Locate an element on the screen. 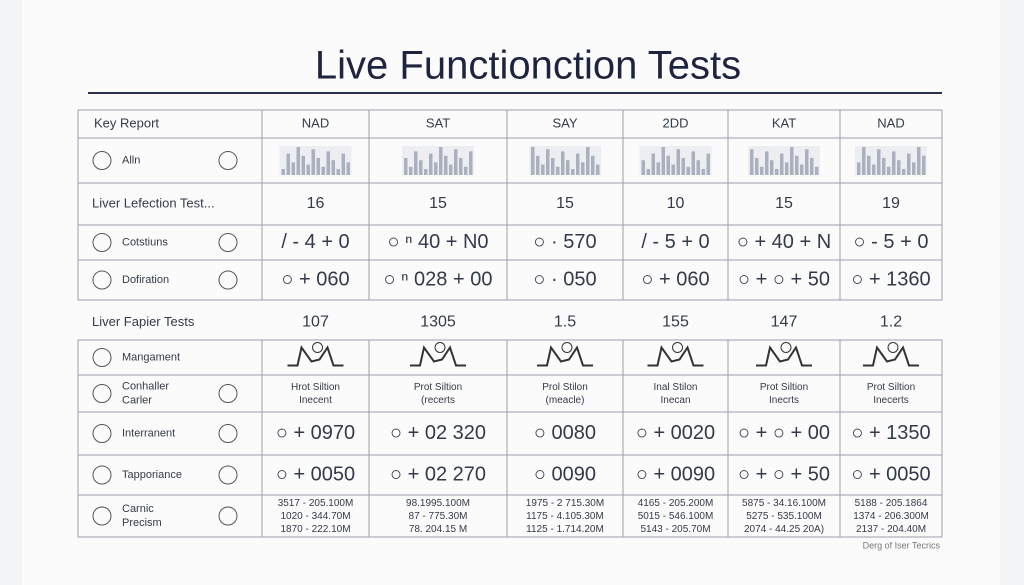 The width and height of the screenshot is (1024, 585). cell-text: Carnic Precism is located at coordinates (142, 516).